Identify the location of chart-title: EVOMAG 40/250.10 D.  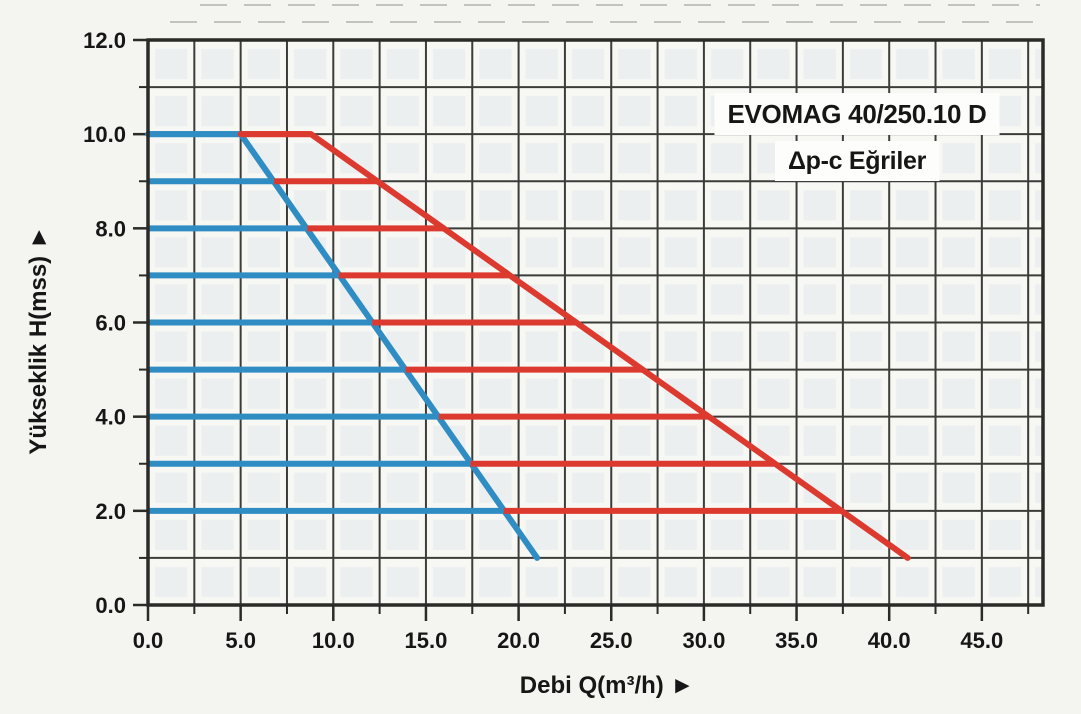
(856, 114).